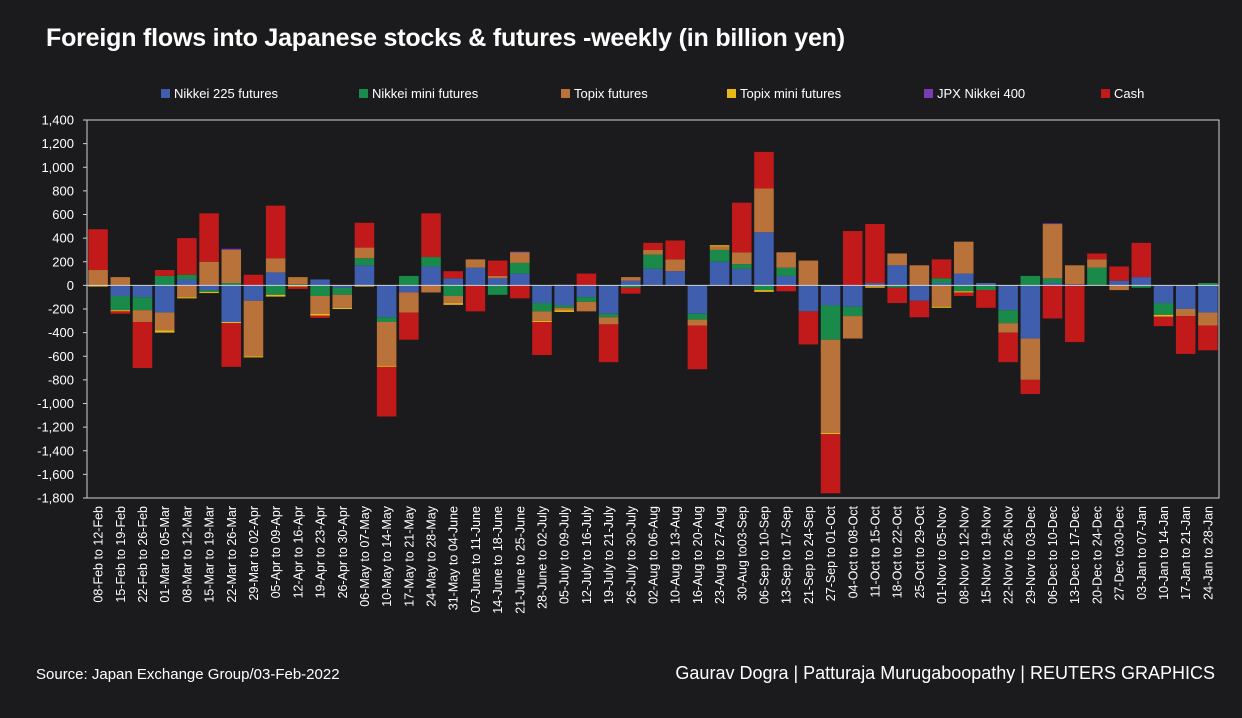 The height and width of the screenshot is (718, 1242). I want to click on x-tick-label: 15-Feb to 19-Feb, so click(121, 554).